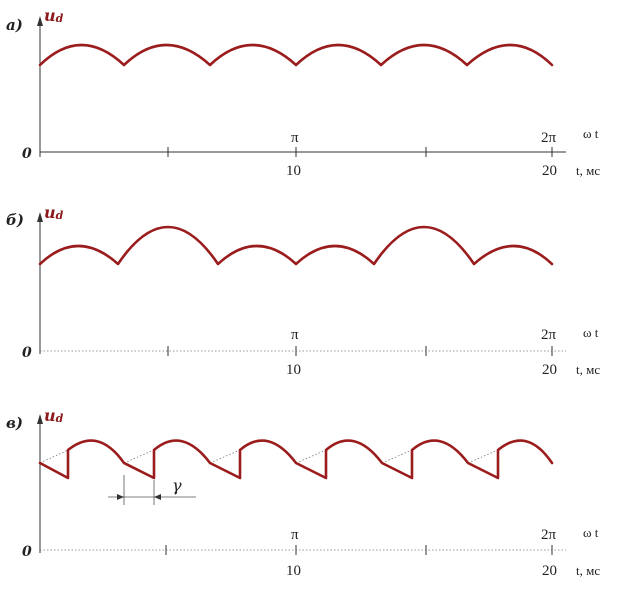 The image size is (624, 589). What do you see at coordinates (295, 535) in the screenshot?
I see `panel-c-pi-label: π` at bounding box center [295, 535].